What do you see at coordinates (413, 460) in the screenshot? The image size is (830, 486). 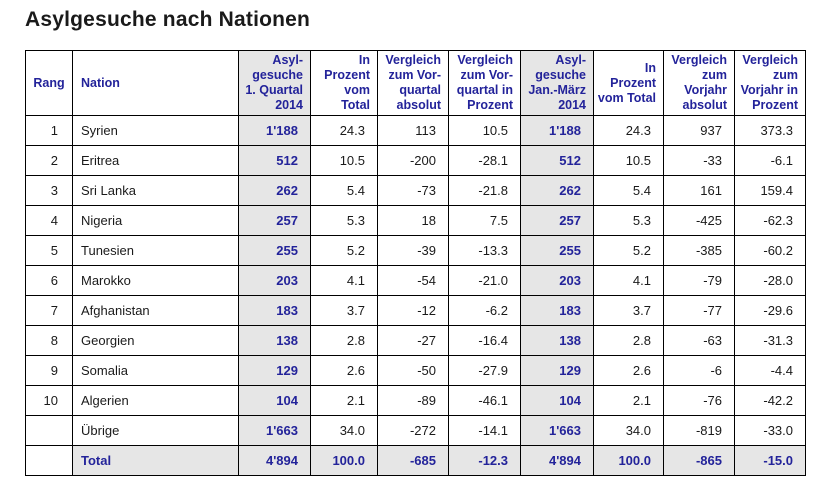 I see `cell-vorquartal-absolut: -685` at bounding box center [413, 460].